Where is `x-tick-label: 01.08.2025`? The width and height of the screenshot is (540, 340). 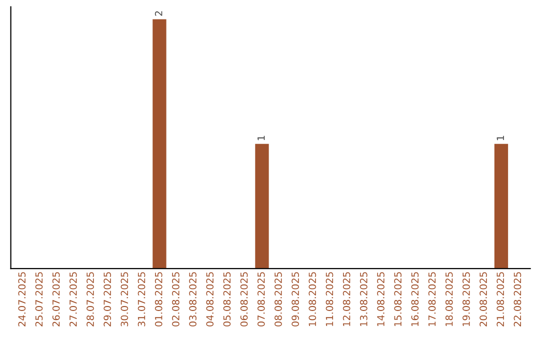 x-tick-label: 01.08.2025 is located at coordinates (158, 299).